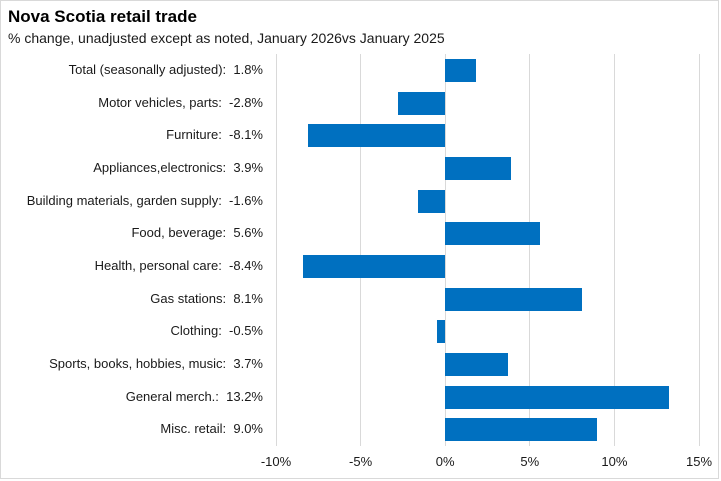 This screenshot has width=721, height=481. I want to click on x-tick-label: 10%, so click(614, 461).